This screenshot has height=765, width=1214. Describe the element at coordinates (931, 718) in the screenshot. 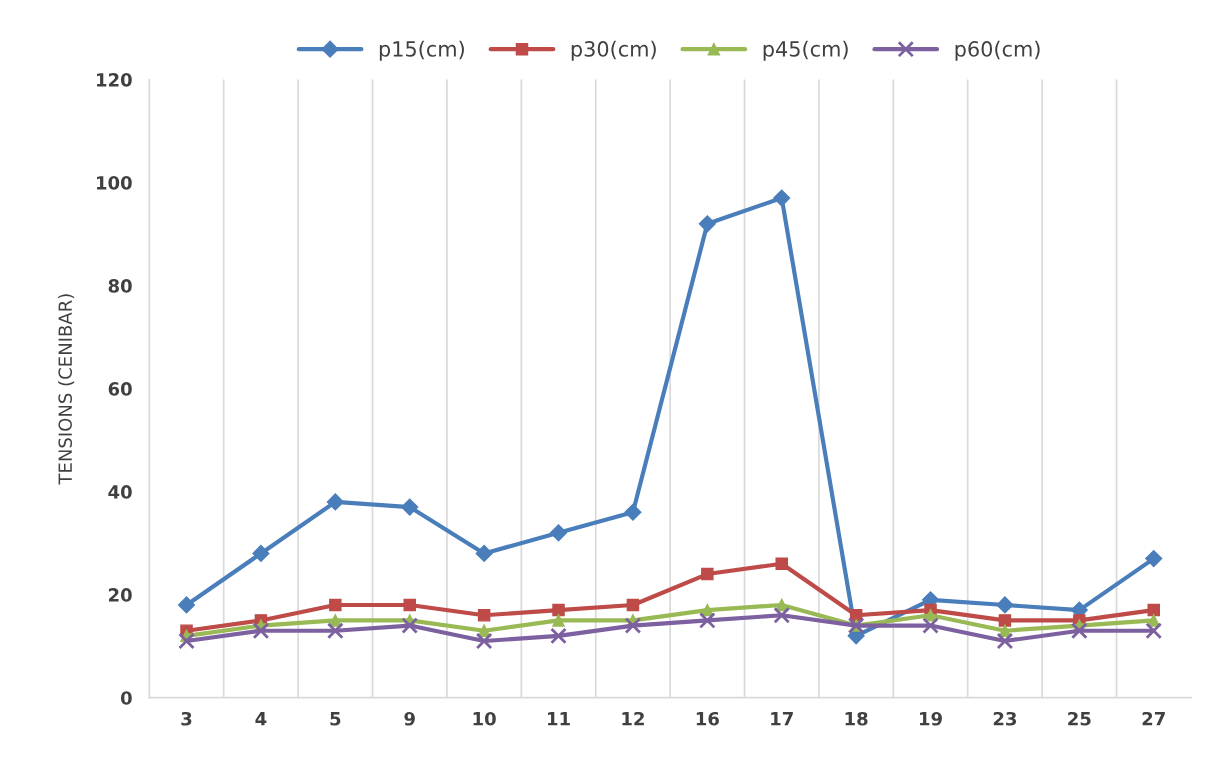

I see `x-tick-label: 19` at that location.